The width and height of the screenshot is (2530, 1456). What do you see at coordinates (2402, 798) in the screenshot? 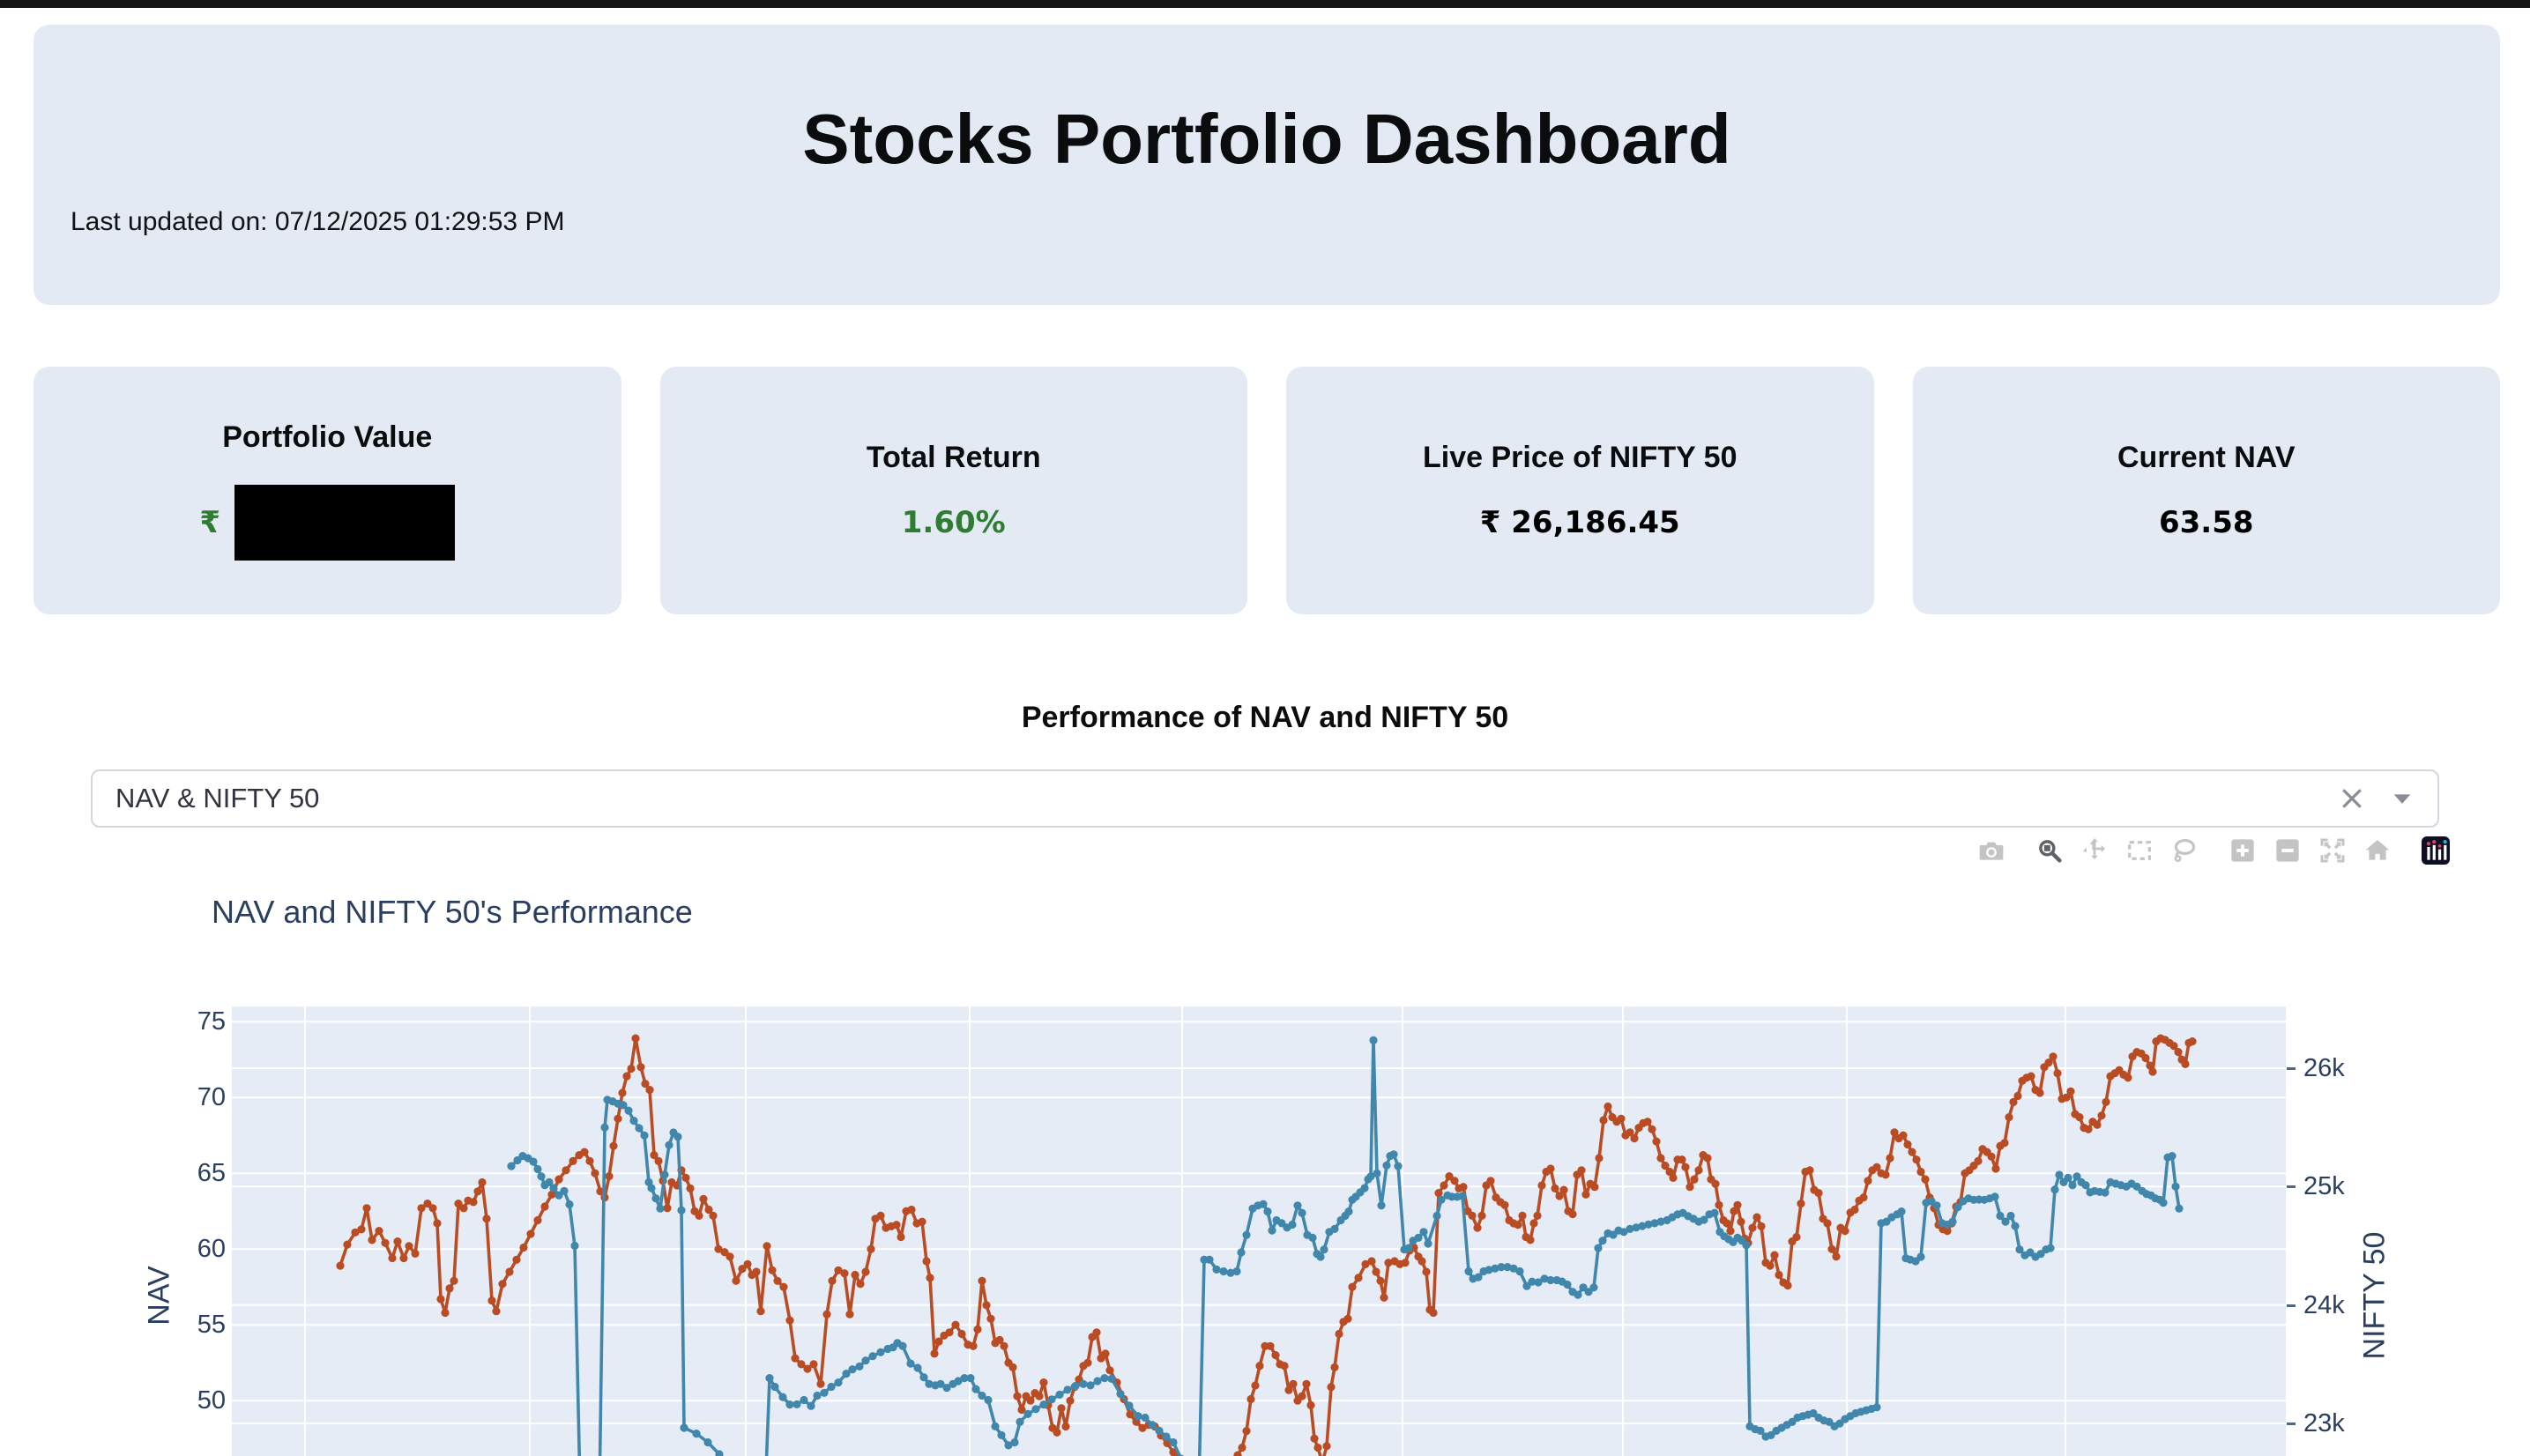
I see `chevron-down-icon` at bounding box center [2402, 798].